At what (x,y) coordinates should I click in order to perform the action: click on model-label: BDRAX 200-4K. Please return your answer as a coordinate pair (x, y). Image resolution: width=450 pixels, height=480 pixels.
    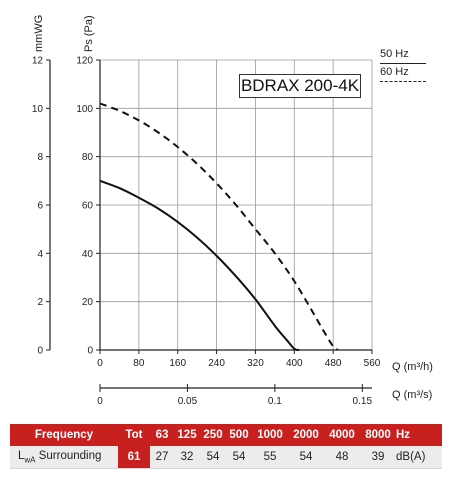
    Looking at the image, I should click on (300, 85).